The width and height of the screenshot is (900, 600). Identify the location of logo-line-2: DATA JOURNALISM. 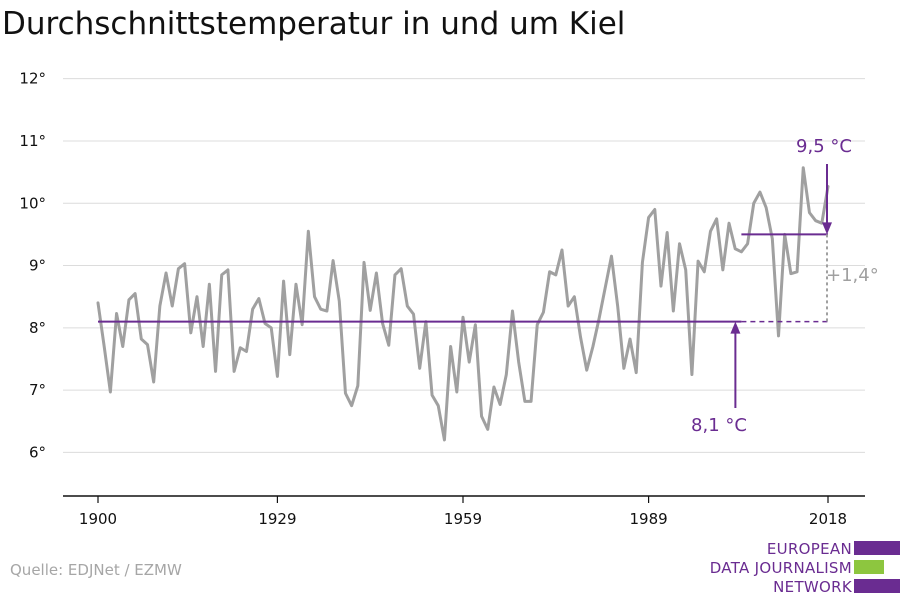
(780, 568).